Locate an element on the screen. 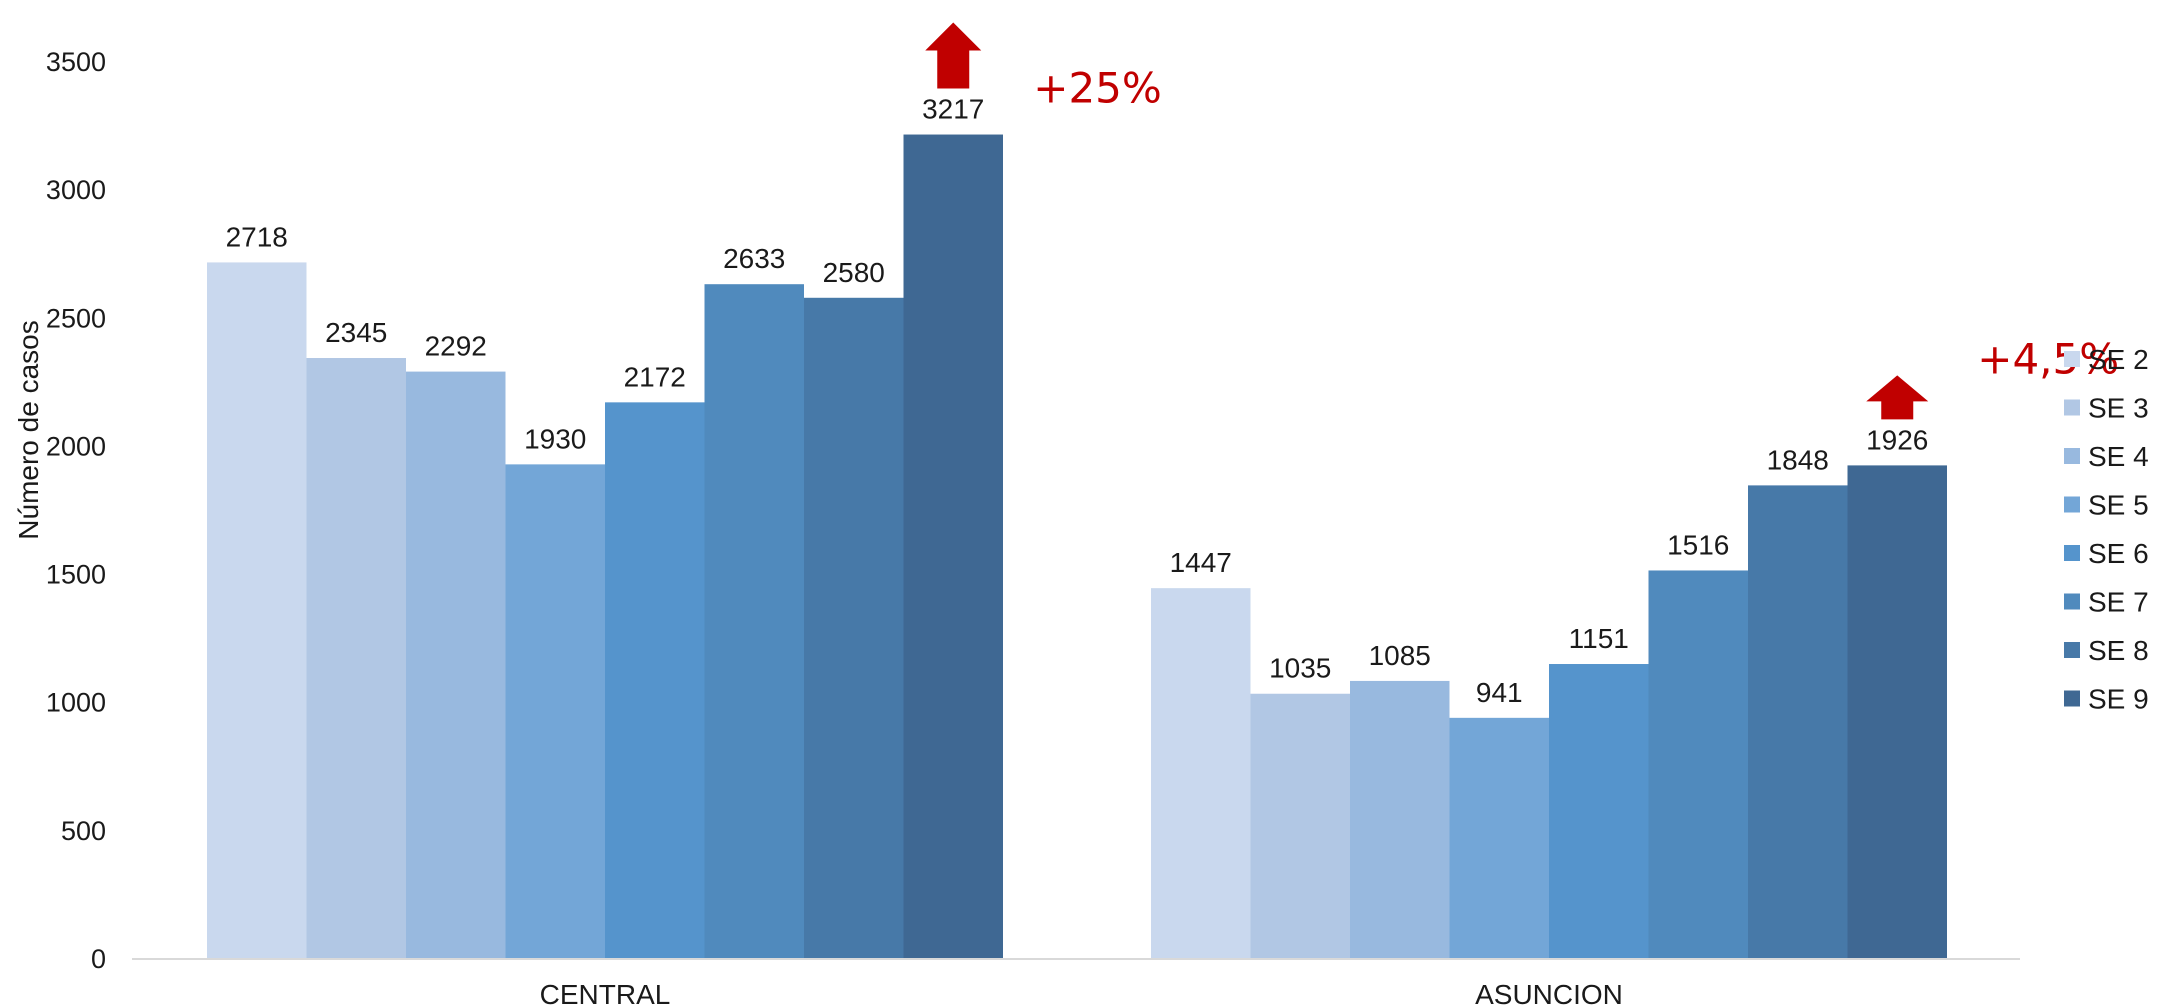  y-tick-label: 3500 is located at coordinates (76, 62).